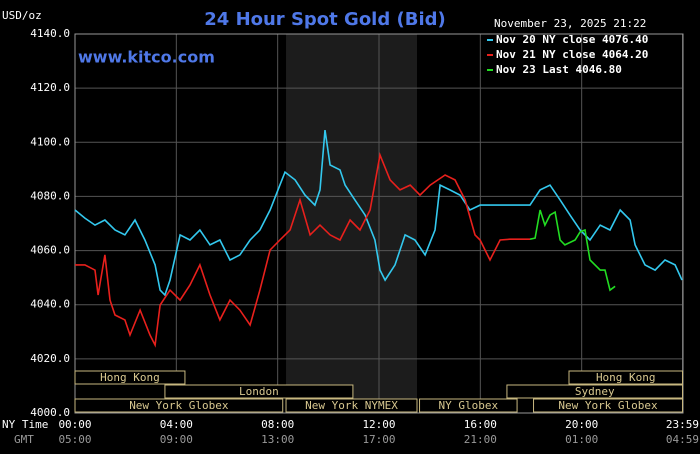  Describe the element at coordinates (572, 54) in the screenshot. I see `legend-entry: Nov 21 NY close 4064.20` at that location.